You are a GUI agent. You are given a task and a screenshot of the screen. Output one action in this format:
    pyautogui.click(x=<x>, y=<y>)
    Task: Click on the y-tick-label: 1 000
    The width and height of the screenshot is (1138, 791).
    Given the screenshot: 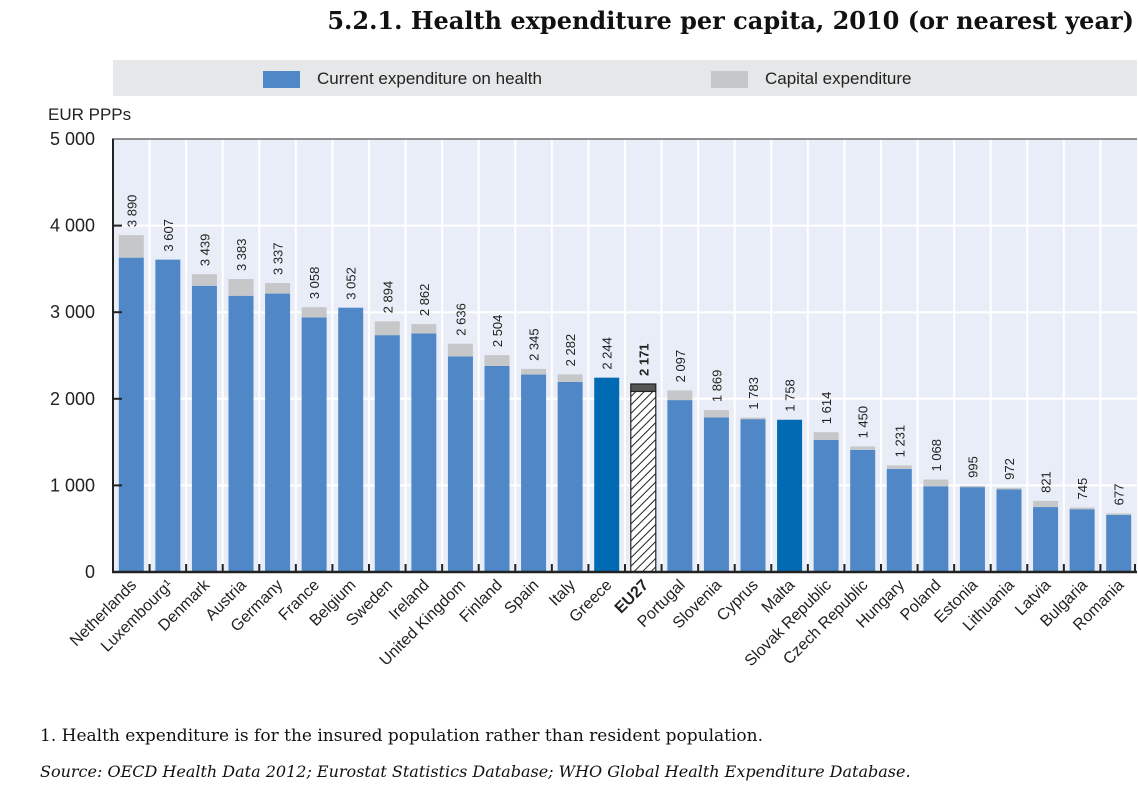 What is the action you would take?
    pyautogui.click(x=72, y=485)
    